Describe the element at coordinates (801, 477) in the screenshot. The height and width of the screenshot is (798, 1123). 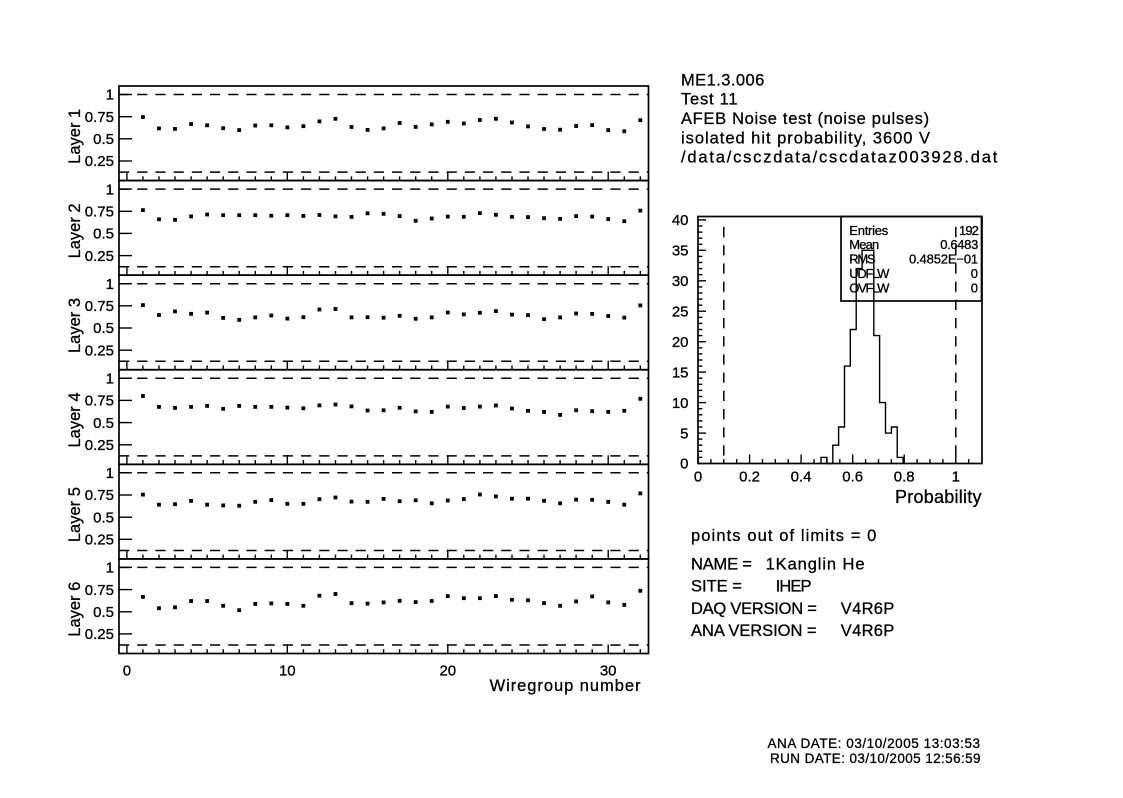
I see `svg-text: 0.4` at that location.